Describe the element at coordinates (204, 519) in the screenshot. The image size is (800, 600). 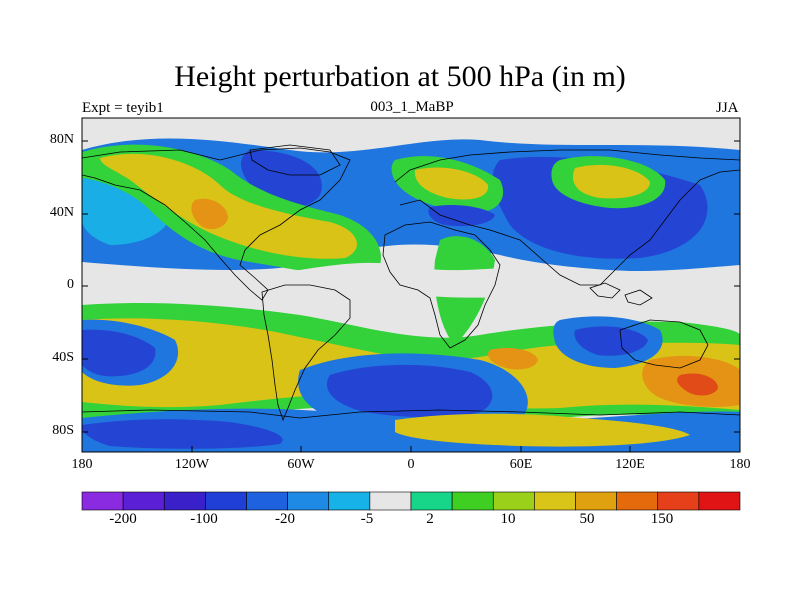
I see `colorbar-label: -100` at that location.